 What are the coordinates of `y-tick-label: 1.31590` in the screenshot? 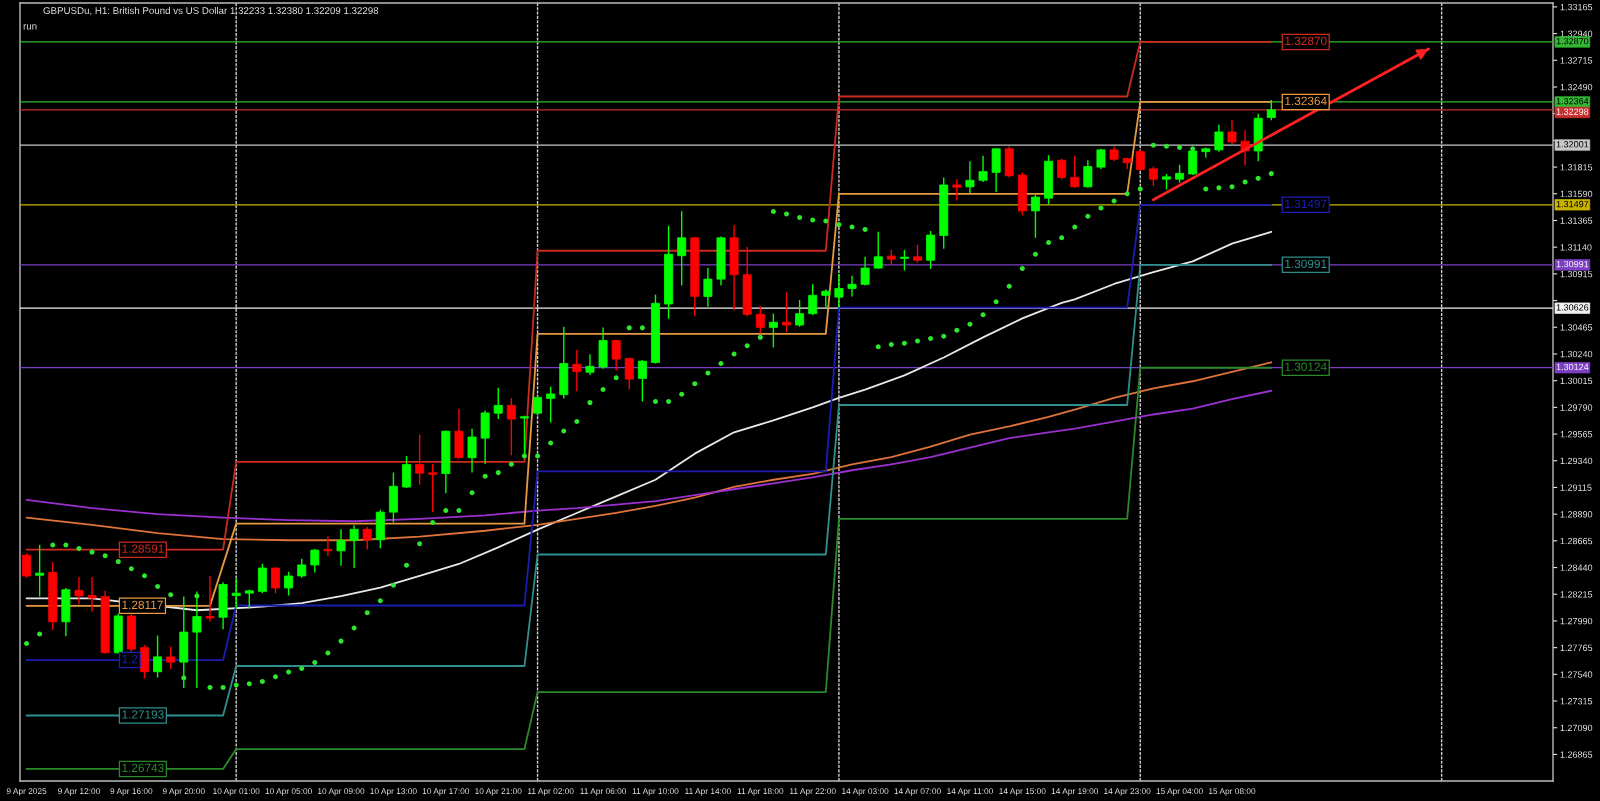 It's located at (1576, 194).